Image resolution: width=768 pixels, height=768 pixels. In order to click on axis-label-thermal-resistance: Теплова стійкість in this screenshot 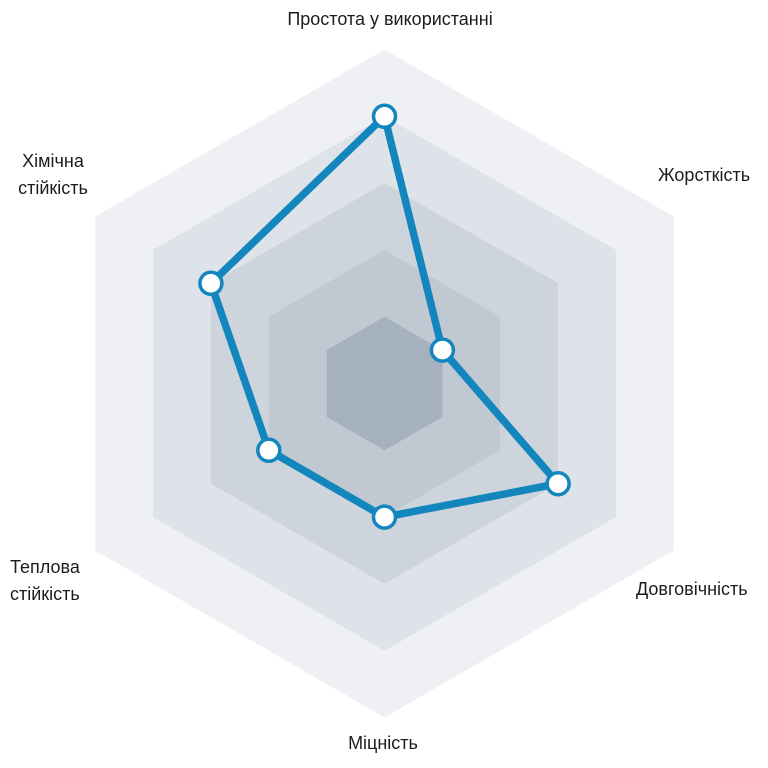, I will do `click(45, 580)`.